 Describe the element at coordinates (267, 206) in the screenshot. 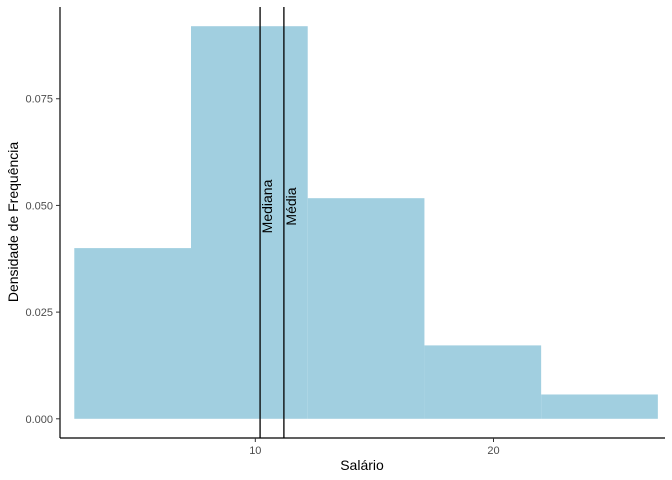

I see `reference-line-label-1: Mediana` at that location.